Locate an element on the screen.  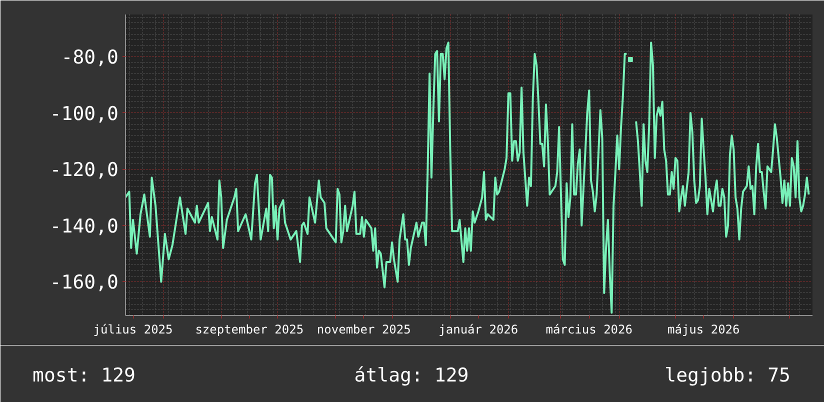
y-tick-label: -160,0 is located at coordinates (84, 283).